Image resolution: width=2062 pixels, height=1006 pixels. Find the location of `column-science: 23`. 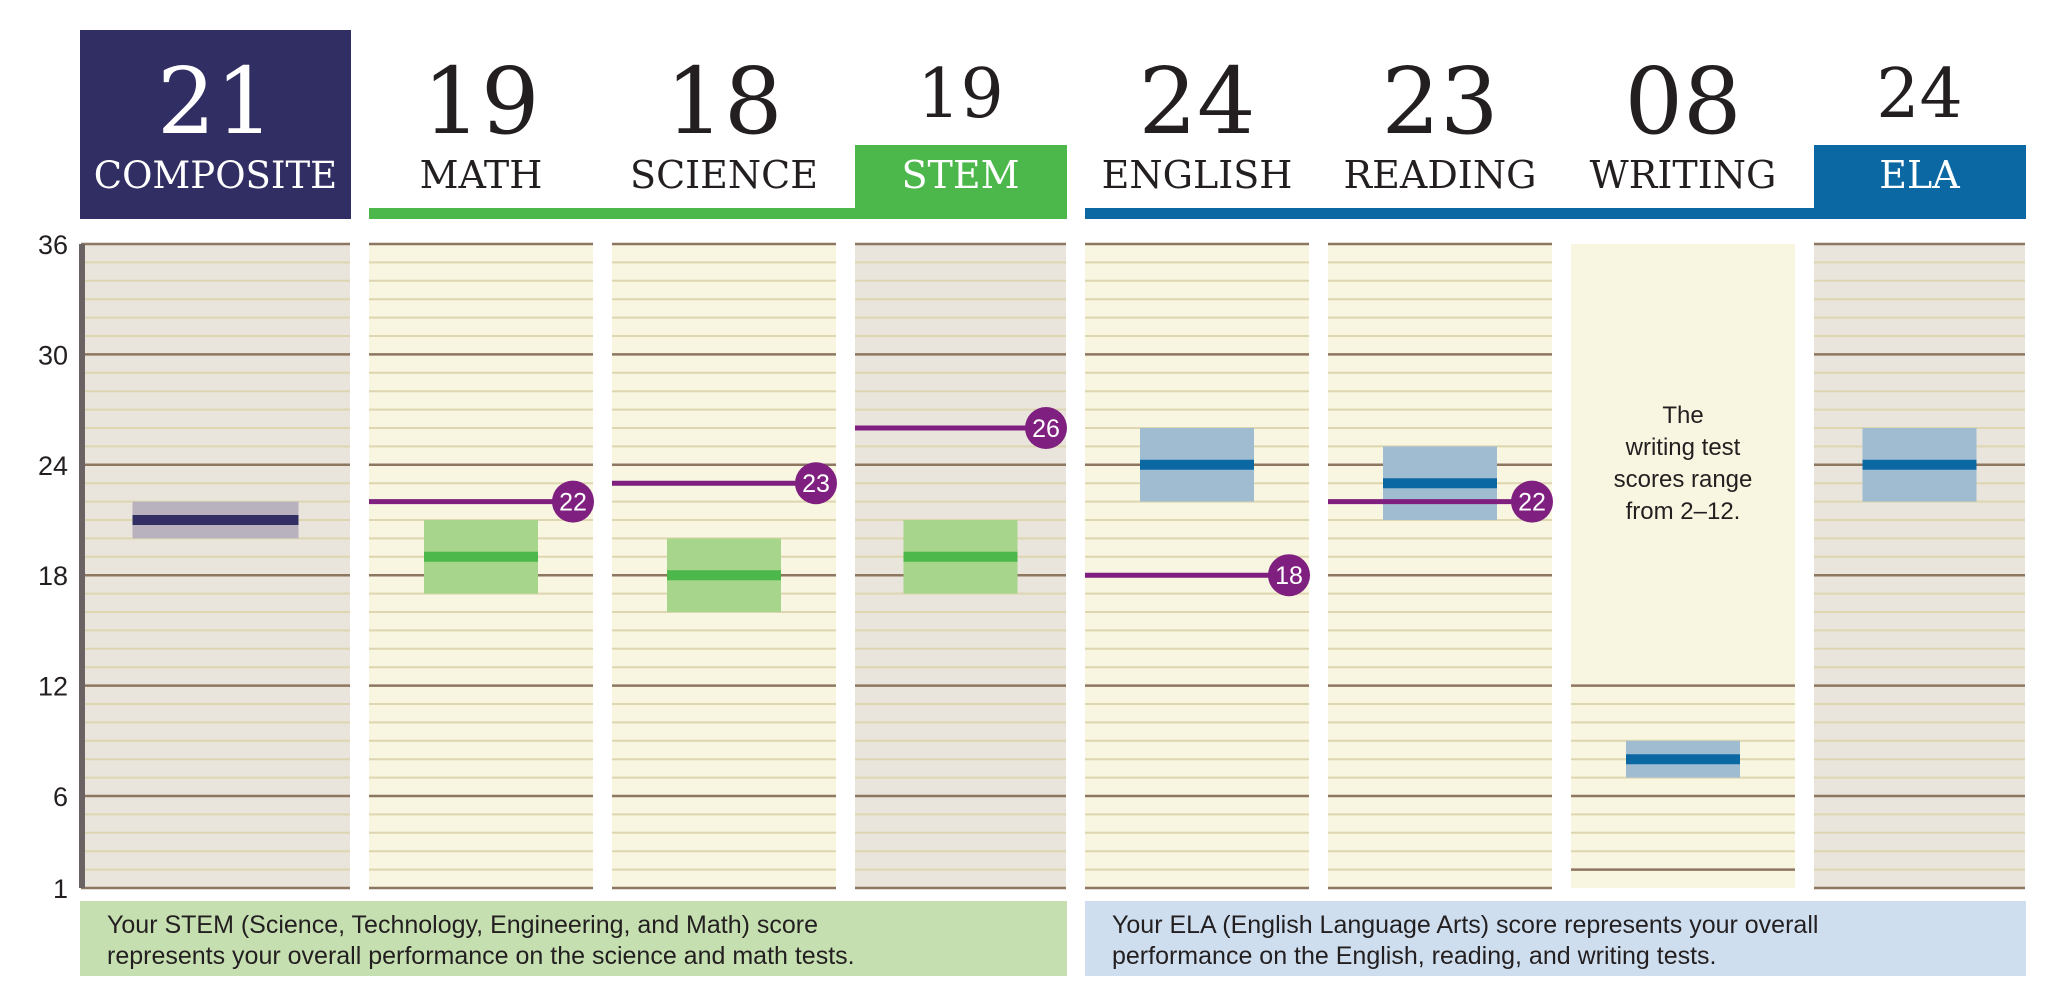

column-science: 23 is located at coordinates (724, 566).